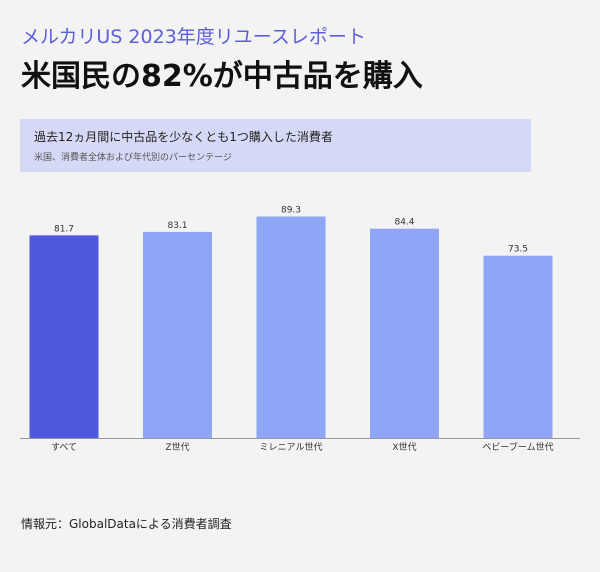  I want to click on report-supertitle: メルカリUS 2023年度リユースレポート, so click(193, 37).